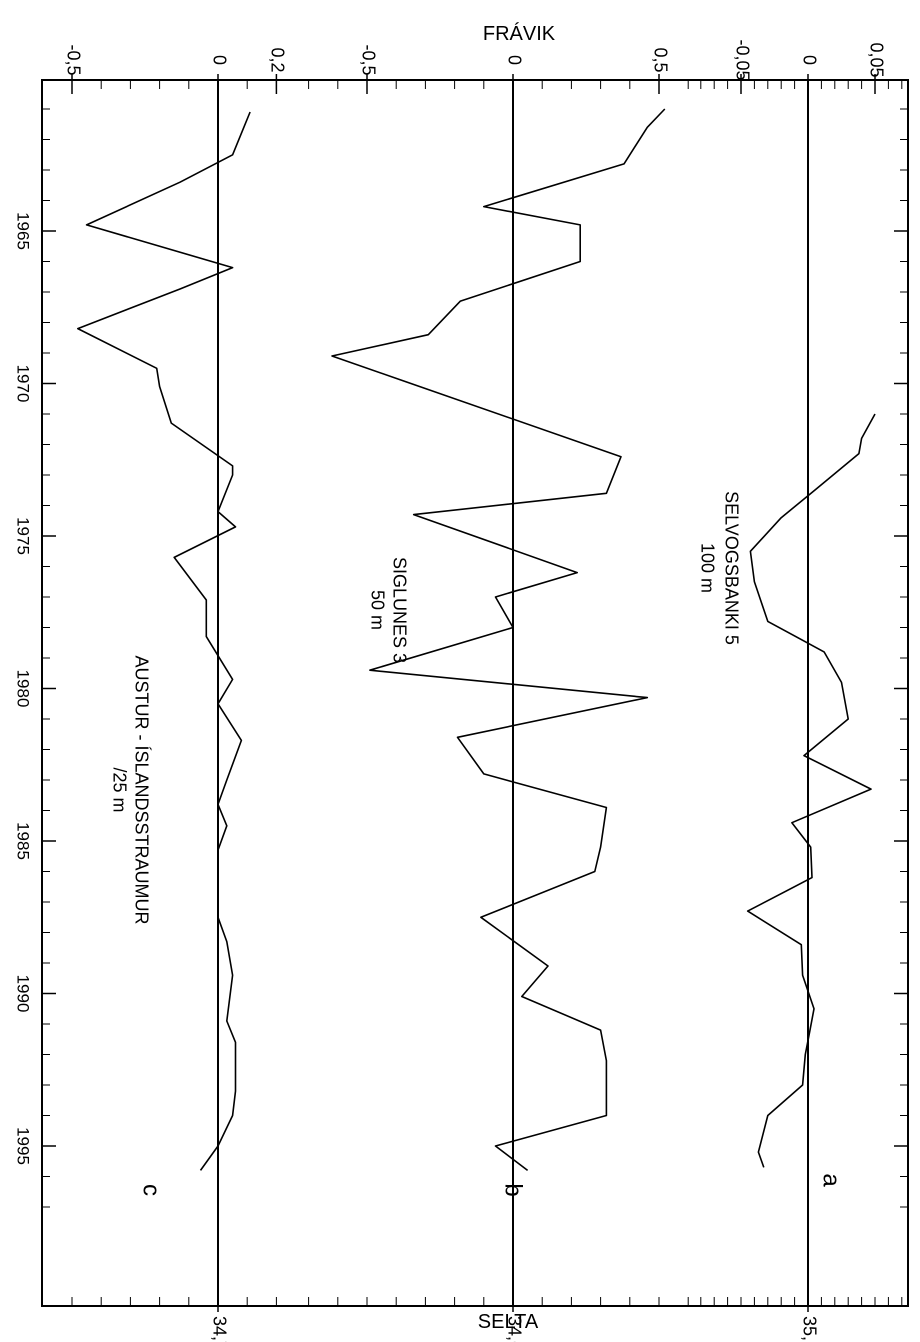 This screenshot has width=920, height=1342. What do you see at coordinates (219, 1329) in the screenshot?
I see `baseline-salinity-label: 34,70` at bounding box center [219, 1329].